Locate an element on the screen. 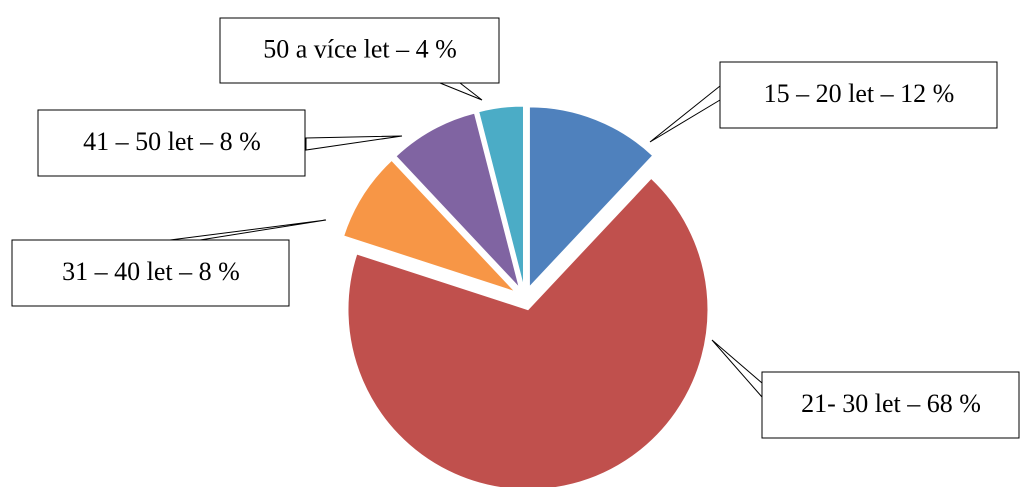  data-label: 50 a více let – 4 % is located at coordinates (360, 48).